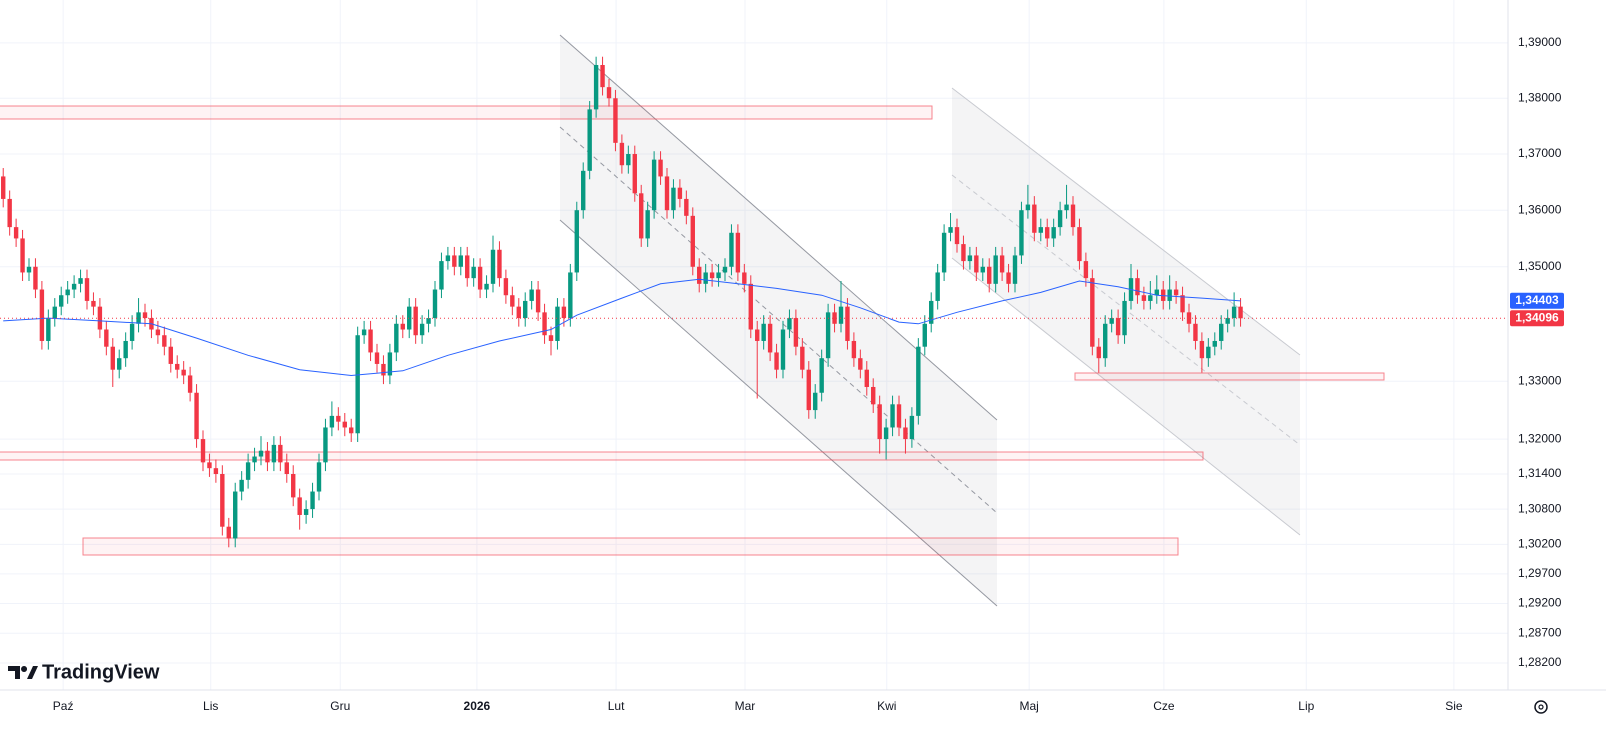 The image size is (1606, 744). I want to click on x-tick-label: Paź, so click(63, 706).